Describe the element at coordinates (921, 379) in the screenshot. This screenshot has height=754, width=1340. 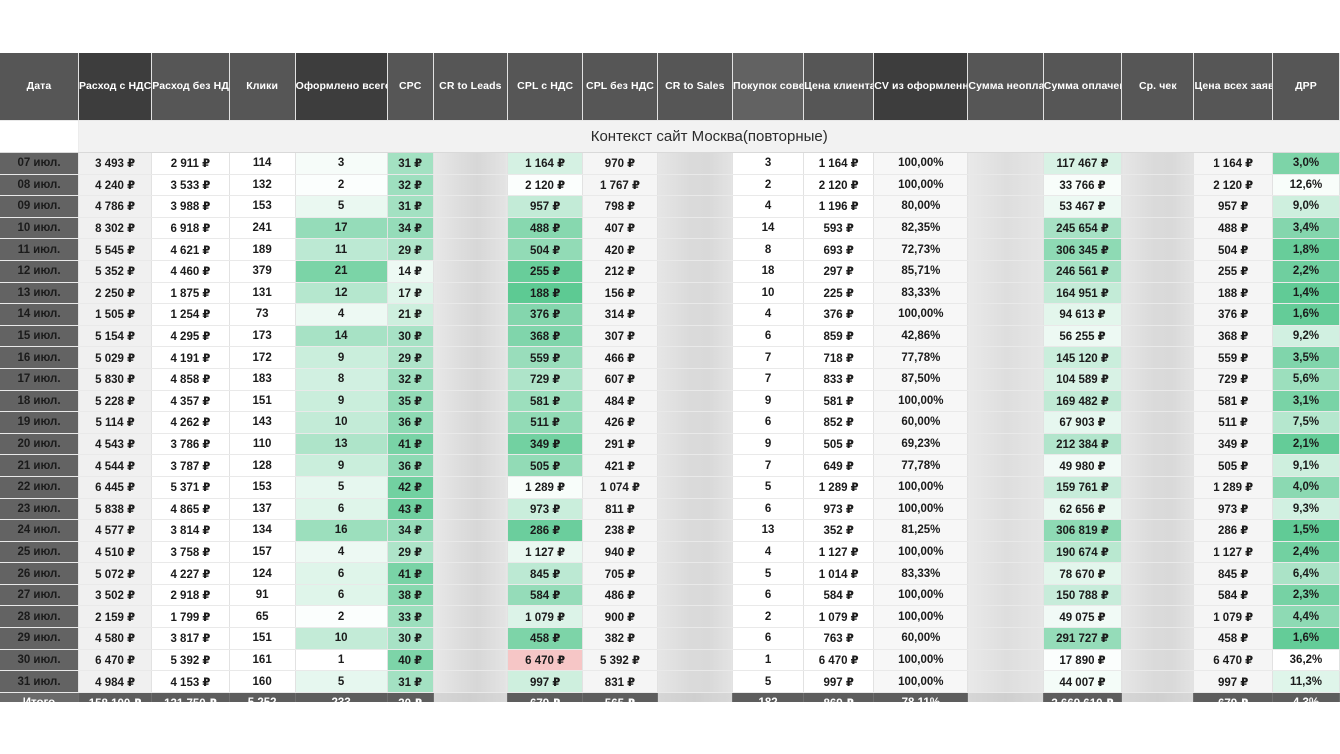
I see `cell-cv_orders: 87,50%` at that location.